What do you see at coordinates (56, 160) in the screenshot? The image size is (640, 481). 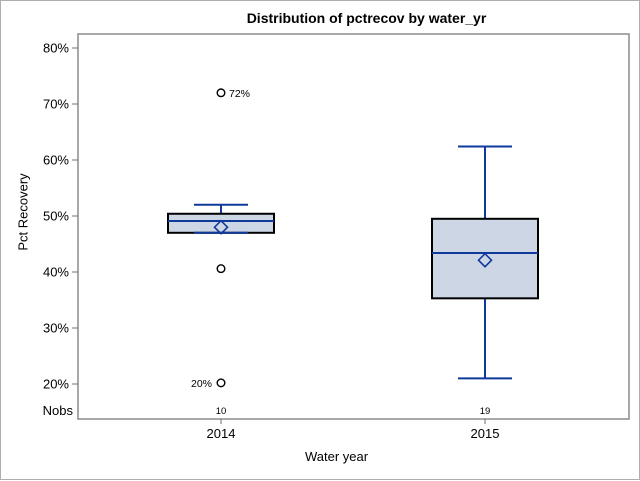 I see `y-tick-label: 60%` at bounding box center [56, 160].